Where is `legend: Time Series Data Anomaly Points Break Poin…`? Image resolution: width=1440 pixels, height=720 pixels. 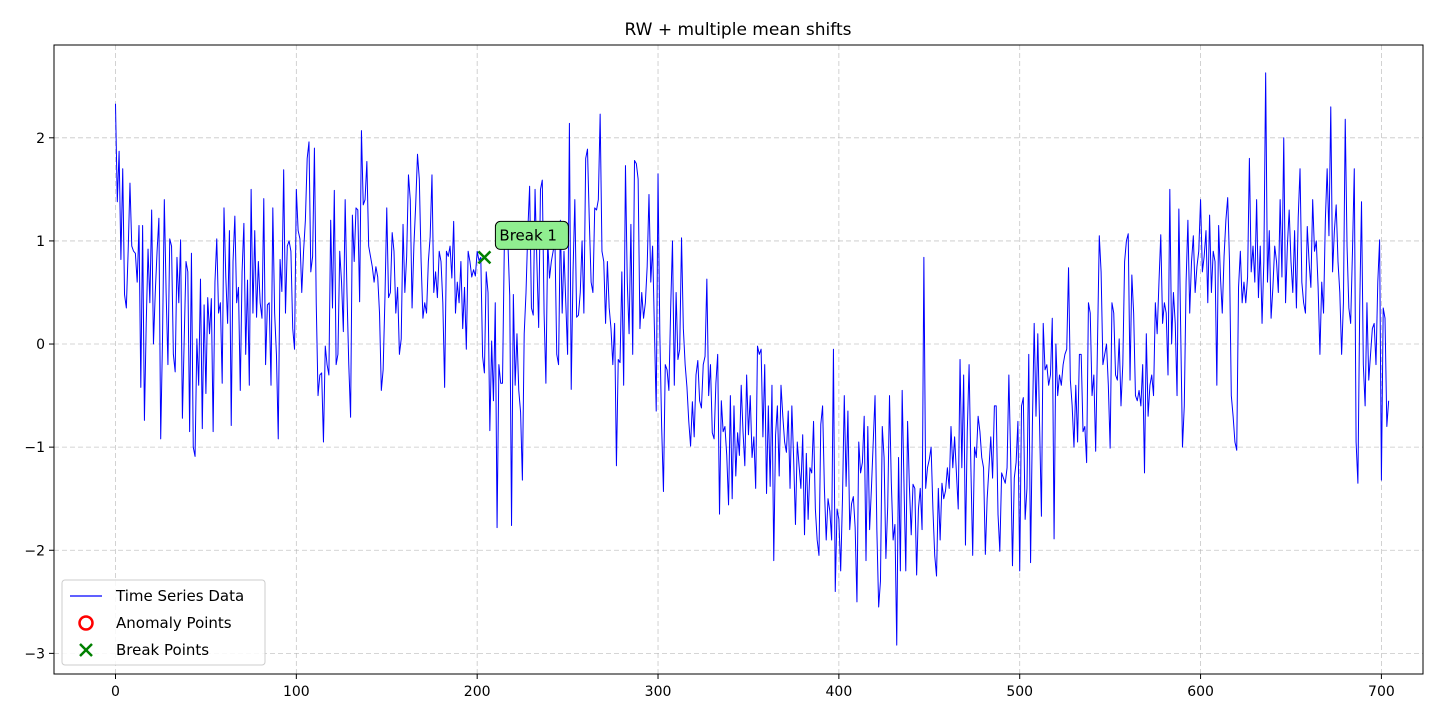
legend: Time Series Data Anomaly Points Break Poin… is located at coordinates (163, 622).